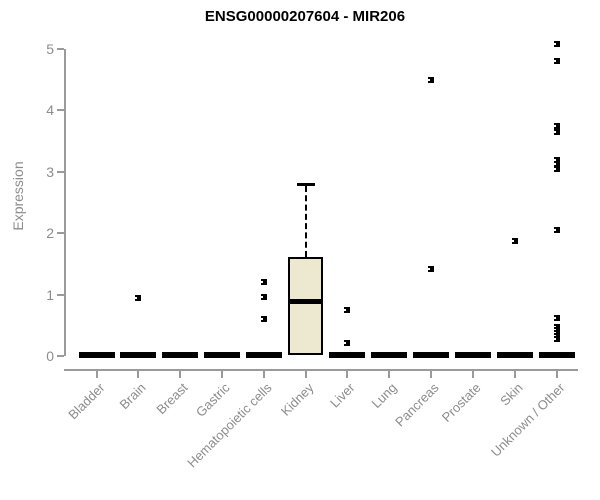  What do you see at coordinates (50, 110) in the screenshot?
I see `y-tick-label: 4` at bounding box center [50, 110].